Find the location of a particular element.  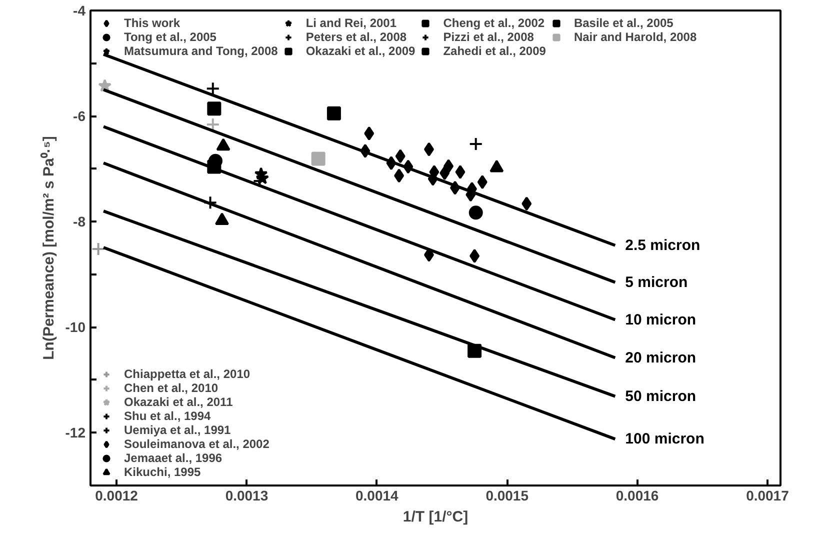

series-label: 10 micron is located at coordinates (660, 319).